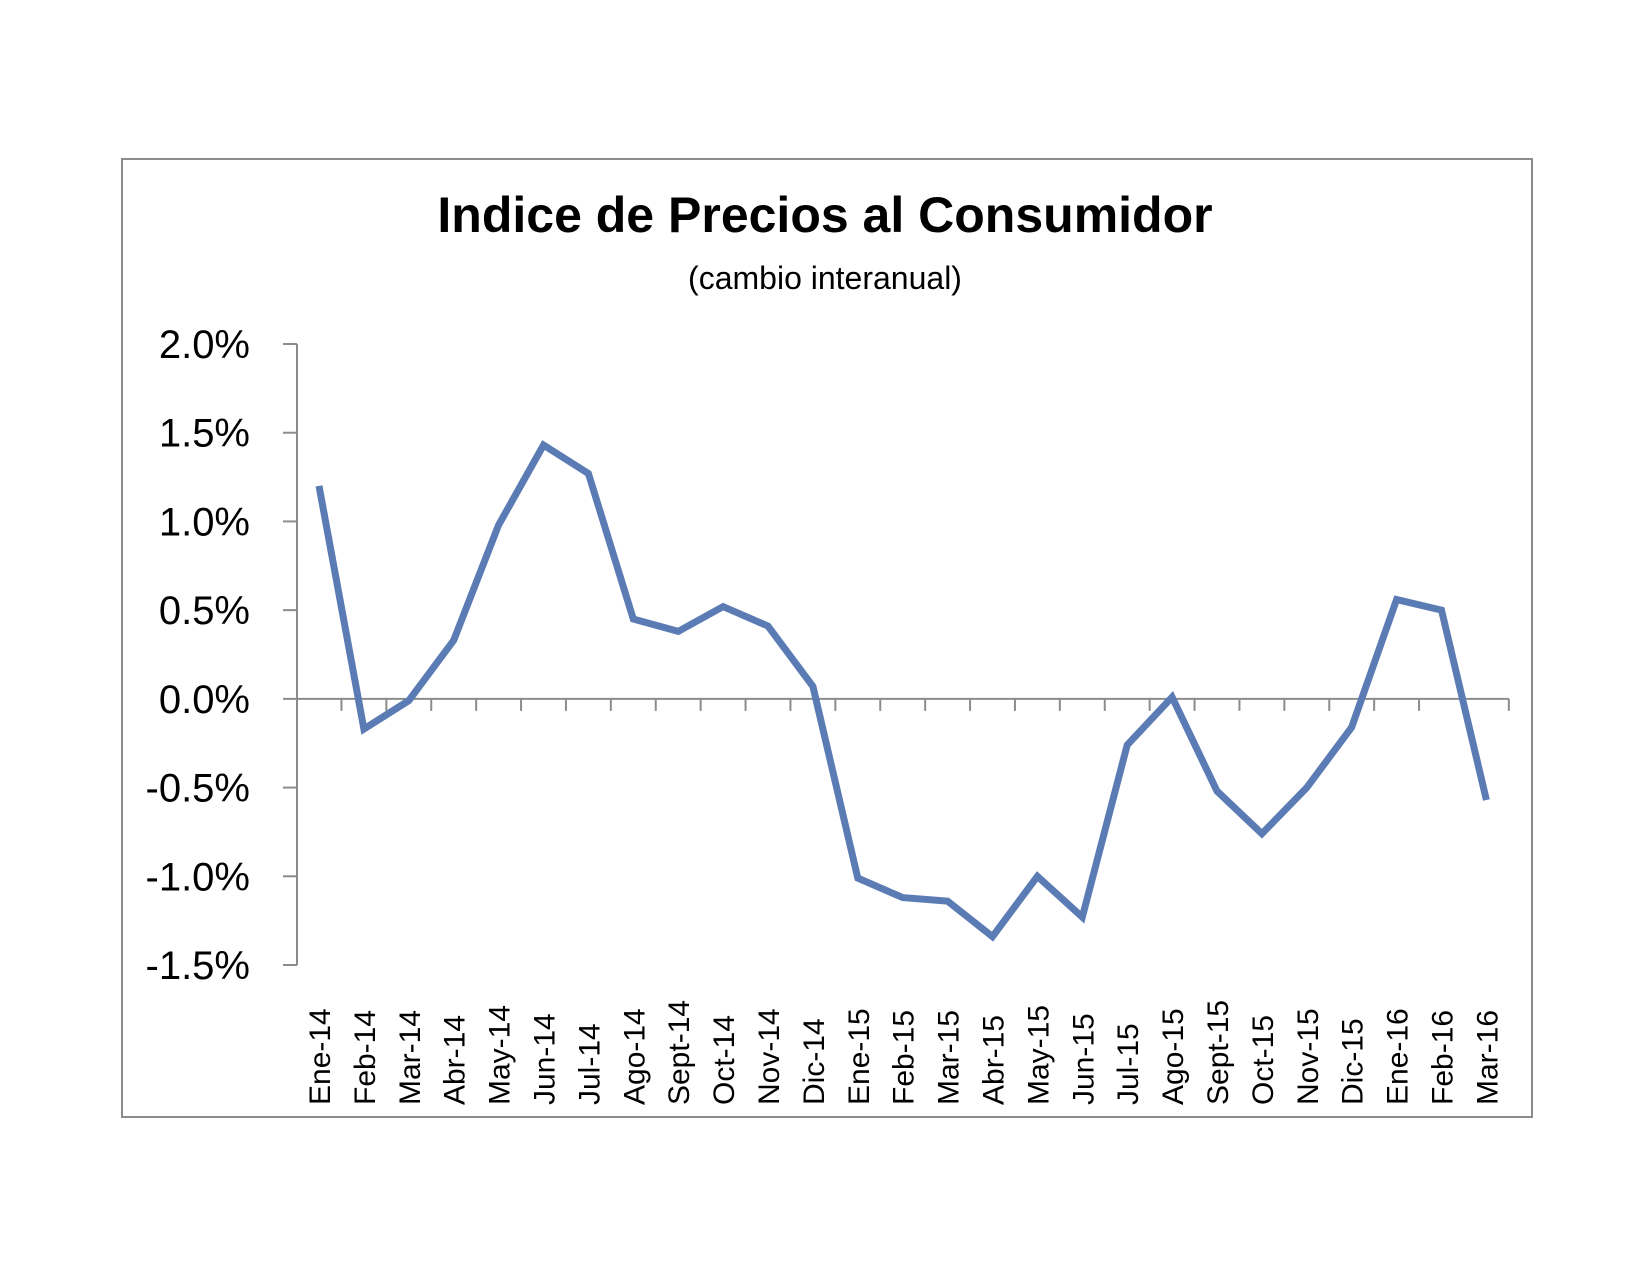 This screenshot has height=1275, width=1650. Describe the element at coordinates (455, 1060) in the screenshot. I see `x-tick-label: Abr-14` at that location.